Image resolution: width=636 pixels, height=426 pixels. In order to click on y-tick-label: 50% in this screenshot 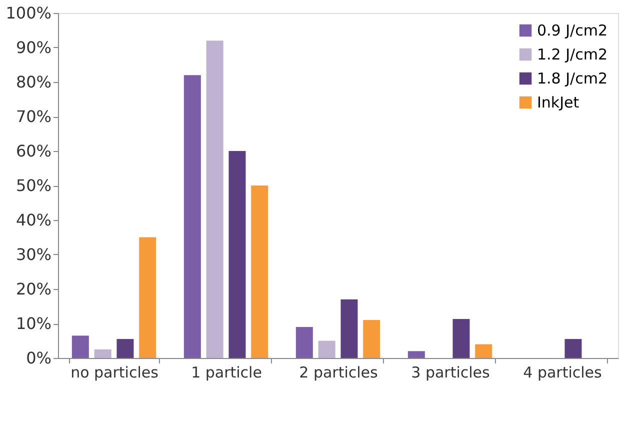, I will do `click(34, 185)`.